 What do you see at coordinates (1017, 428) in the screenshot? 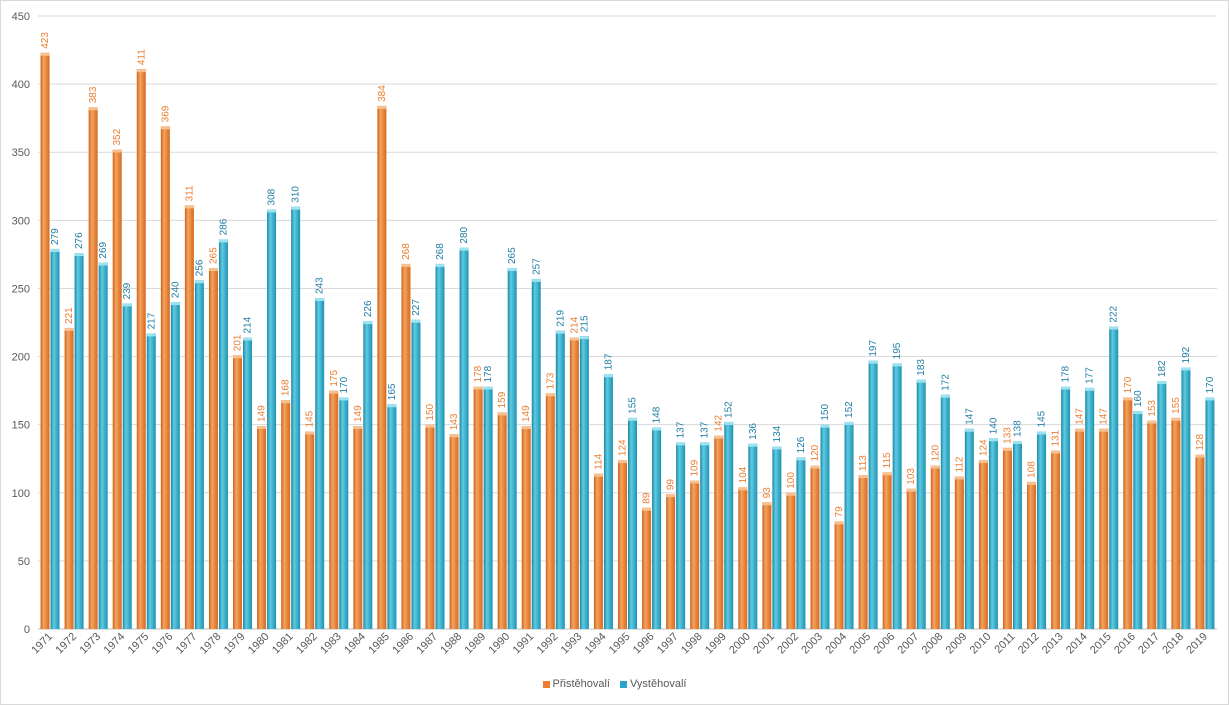
I see `data-label: 138` at bounding box center [1017, 428].